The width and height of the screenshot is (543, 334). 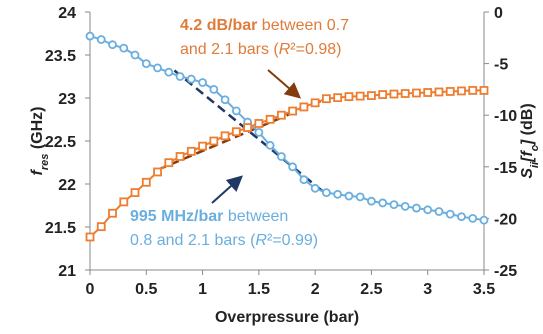 I want to click on annotation: 0.8 and 2.1 bars (R²=0.99), so click(x=224, y=240).